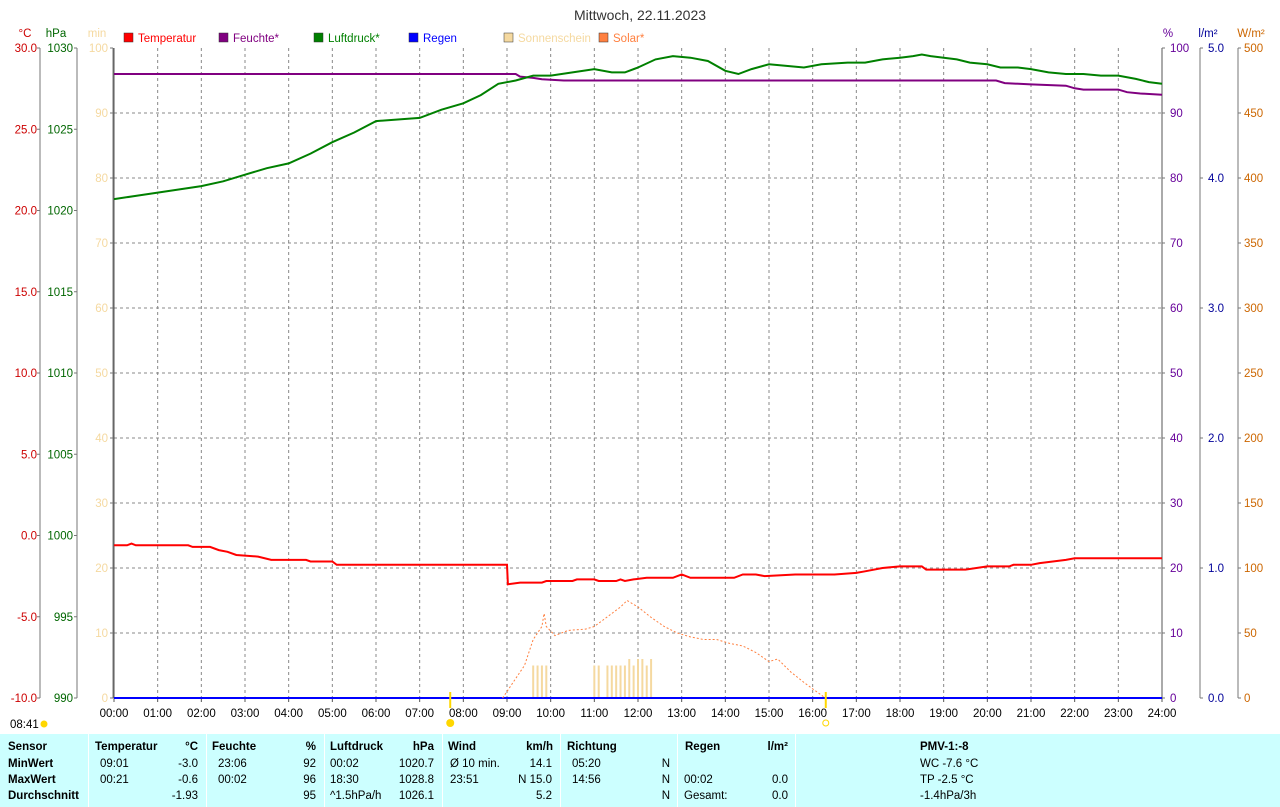  Describe the element at coordinates (1031, 714) in the screenshot. I see `x-tick-label: 21:00` at that location.